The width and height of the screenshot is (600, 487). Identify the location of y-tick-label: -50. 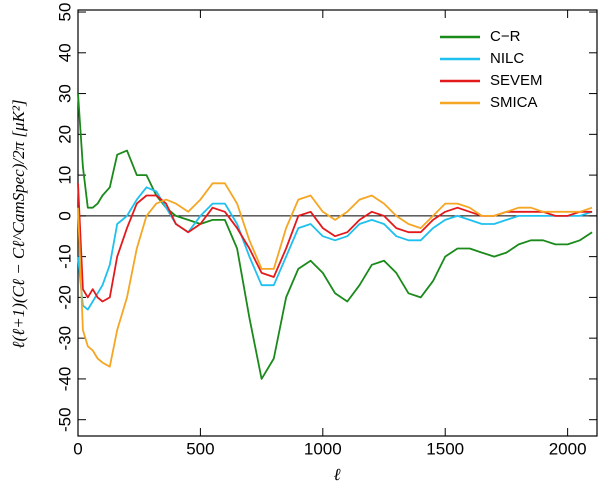
(64, 419).